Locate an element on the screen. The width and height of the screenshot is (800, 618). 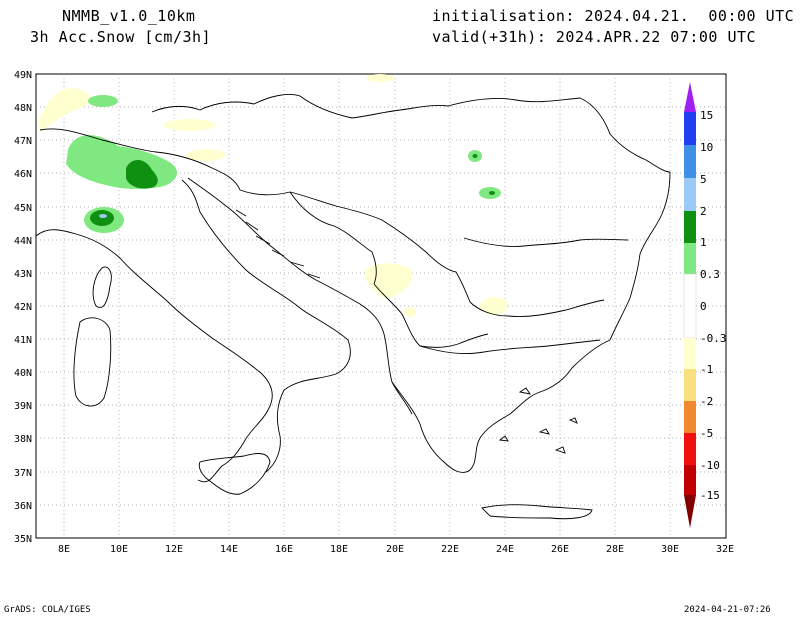
colorbar-label: 0.3 is located at coordinates (710, 274).